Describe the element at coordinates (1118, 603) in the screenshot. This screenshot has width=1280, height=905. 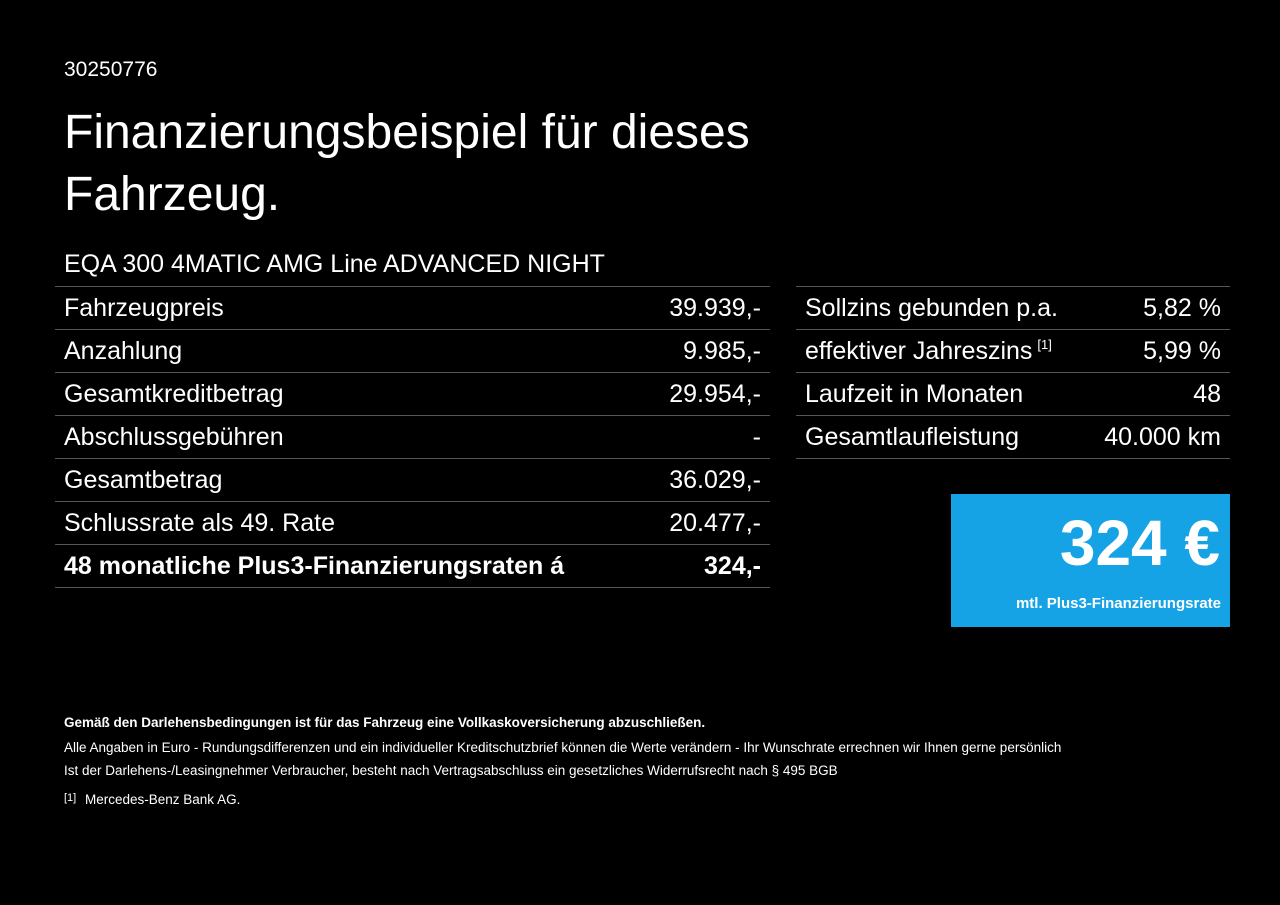
I see `rate-caption: mtl. Plus3-Finanzierungsrate` at that location.